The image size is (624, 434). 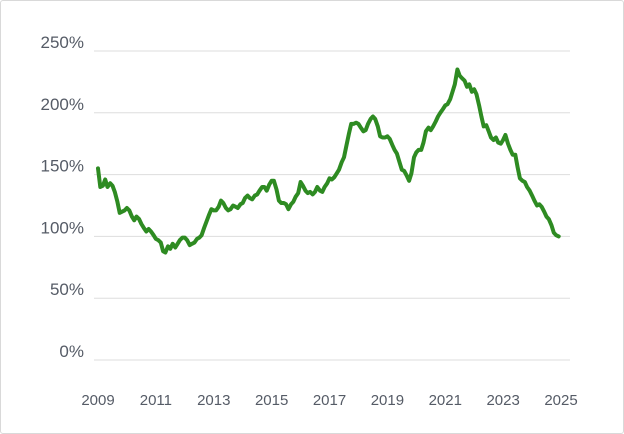 What do you see at coordinates (62, 104) in the screenshot?
I see `y-tick-label: 200%` at bounding box center [62, 104].